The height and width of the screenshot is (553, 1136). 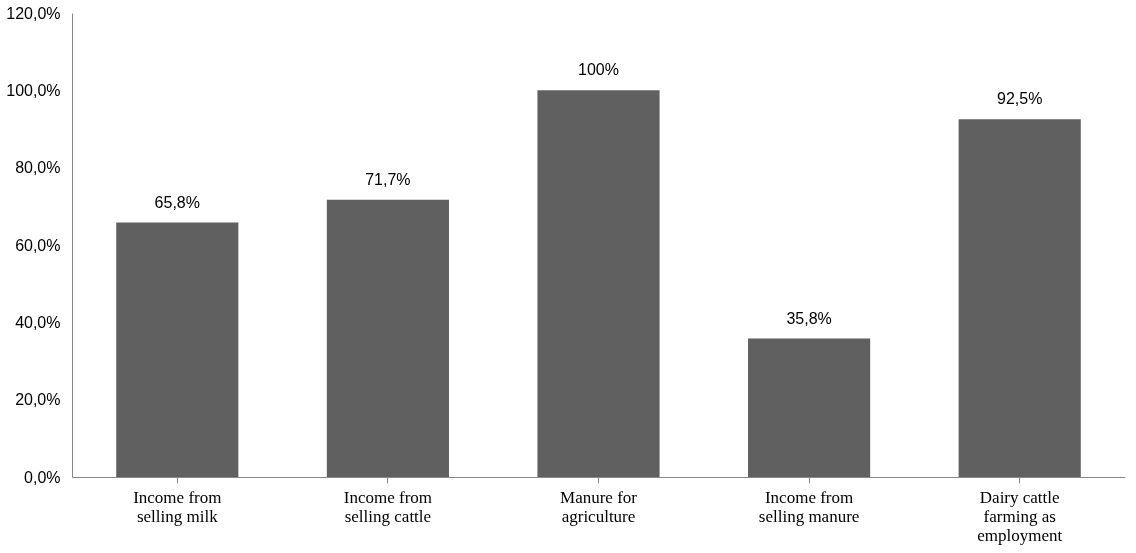 I want to click on data-label: 92,5%, so click(x=1020, y=99).